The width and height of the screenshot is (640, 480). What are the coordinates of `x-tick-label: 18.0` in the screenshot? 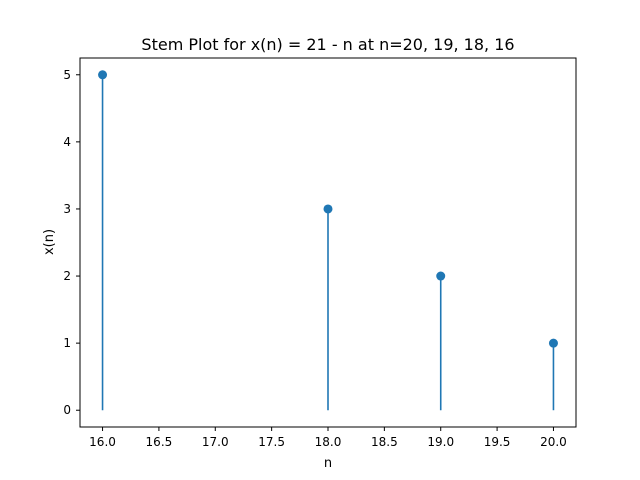 It's located at (328, 442).